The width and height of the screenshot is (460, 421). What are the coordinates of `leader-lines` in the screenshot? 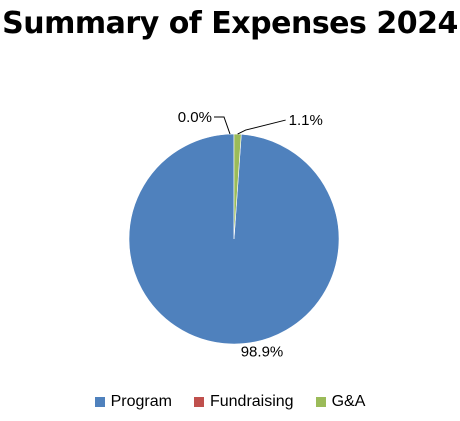 It's located at (250, 125).